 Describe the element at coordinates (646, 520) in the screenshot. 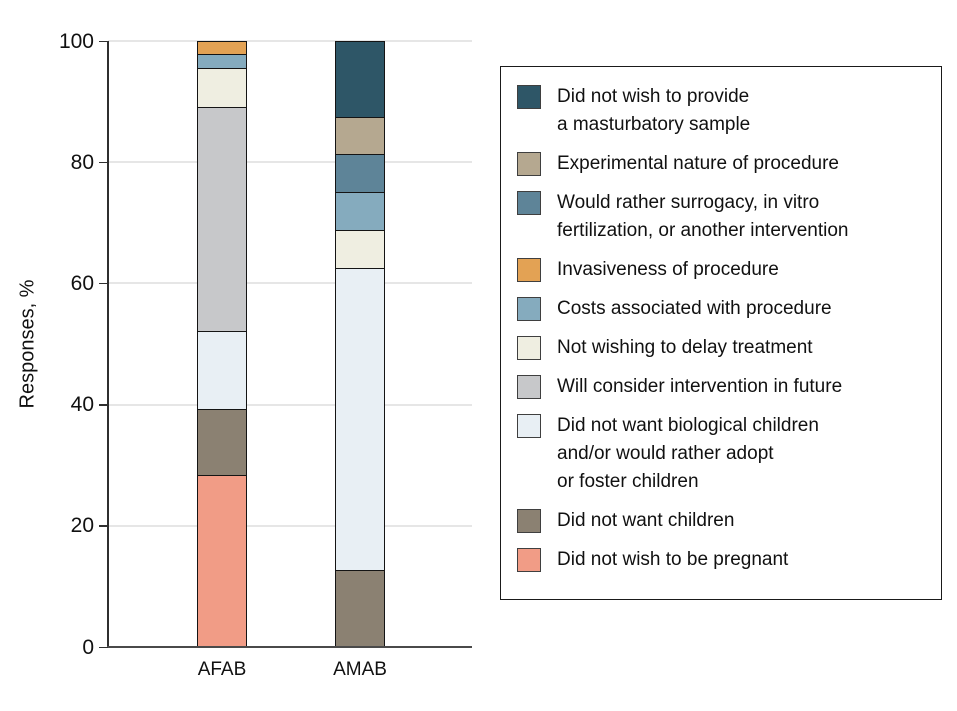

I see `legend-label: Did not want children` at that location.